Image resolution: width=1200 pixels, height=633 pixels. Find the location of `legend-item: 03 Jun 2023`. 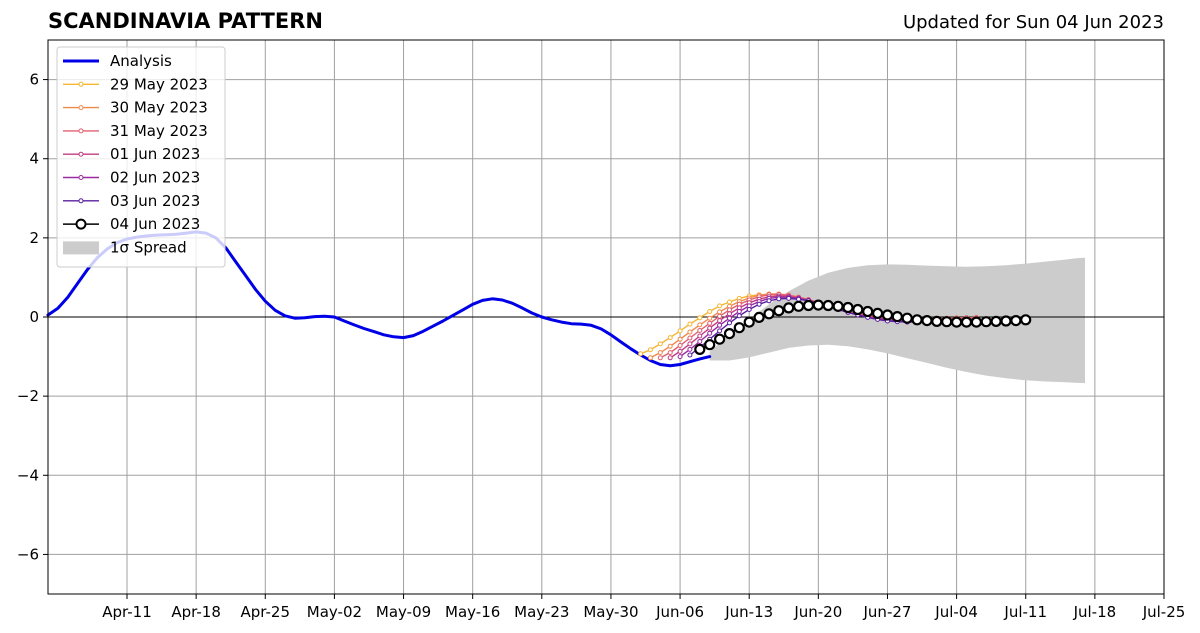

legend-item: 03 Jun 2023 is located at coordinates (131, 201).